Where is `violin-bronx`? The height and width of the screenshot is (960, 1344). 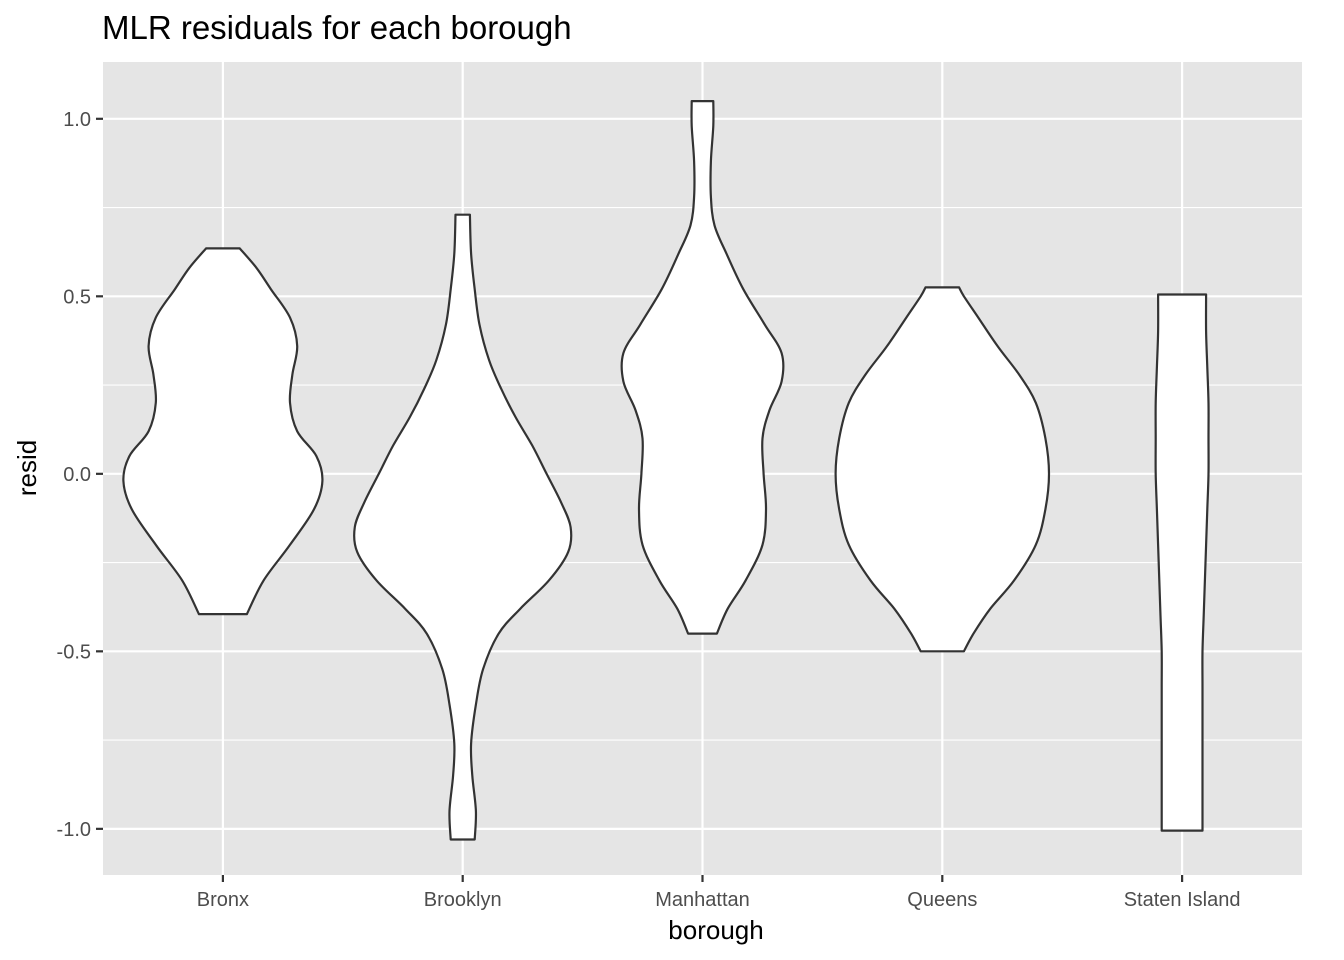
violin-bronx is located at coordinates (223, 431).